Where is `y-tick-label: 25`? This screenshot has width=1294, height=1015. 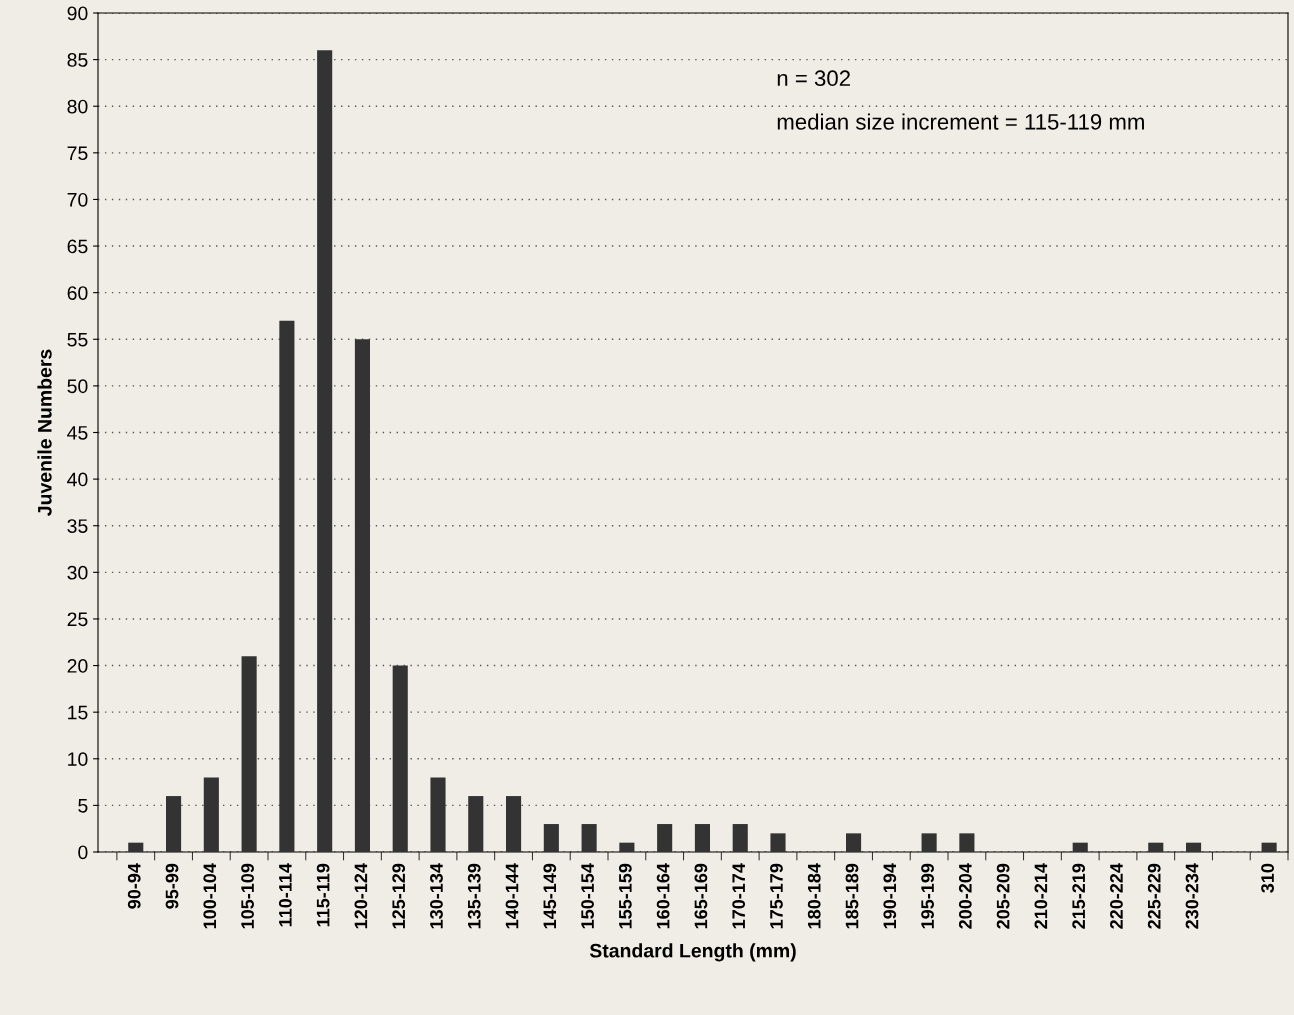
y-tick-label: 25 is located at coordinates (77, 619).